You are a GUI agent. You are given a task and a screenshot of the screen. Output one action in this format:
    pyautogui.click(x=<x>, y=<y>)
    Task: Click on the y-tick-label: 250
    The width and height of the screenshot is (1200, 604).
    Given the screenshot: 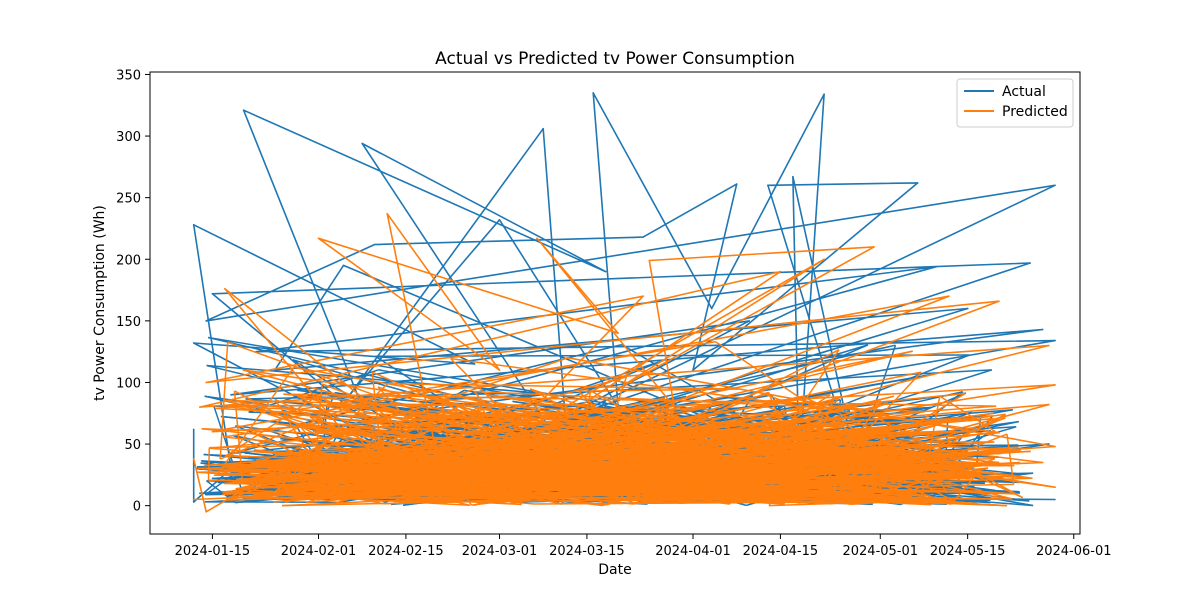 What is the action you would take?
    pyautogui.click(x=128, y=199)
    